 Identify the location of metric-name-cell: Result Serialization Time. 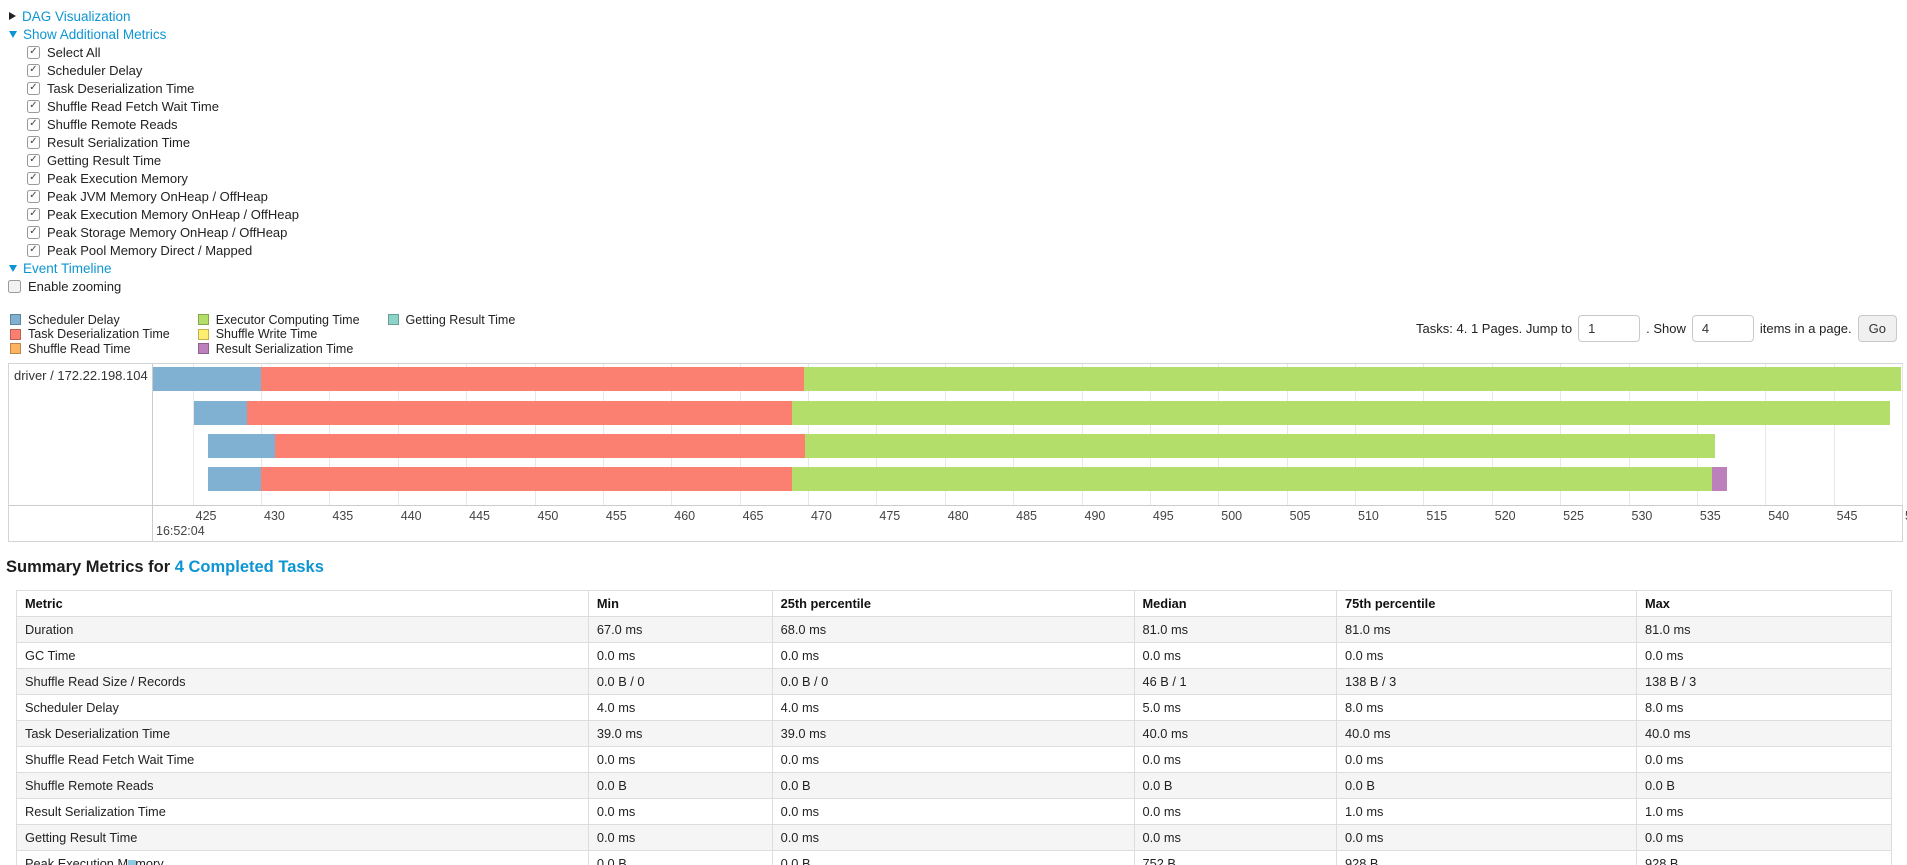
(302, 811).